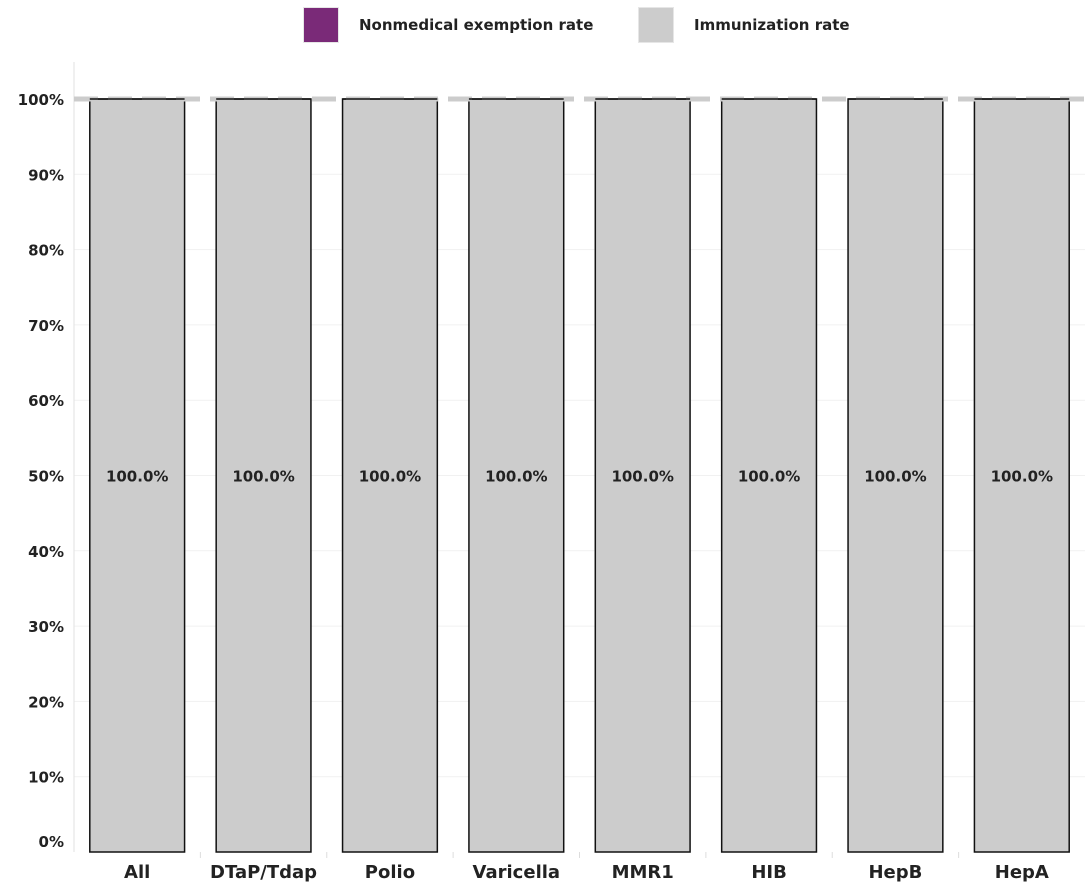 This screenshot has width=1089, height=885. What do you see at coordinates (476, 25) in the screenshot?
I see `legend-label-nonmedical-exemption: Nonmedical exemption rate` at bounding box center [476, 25].